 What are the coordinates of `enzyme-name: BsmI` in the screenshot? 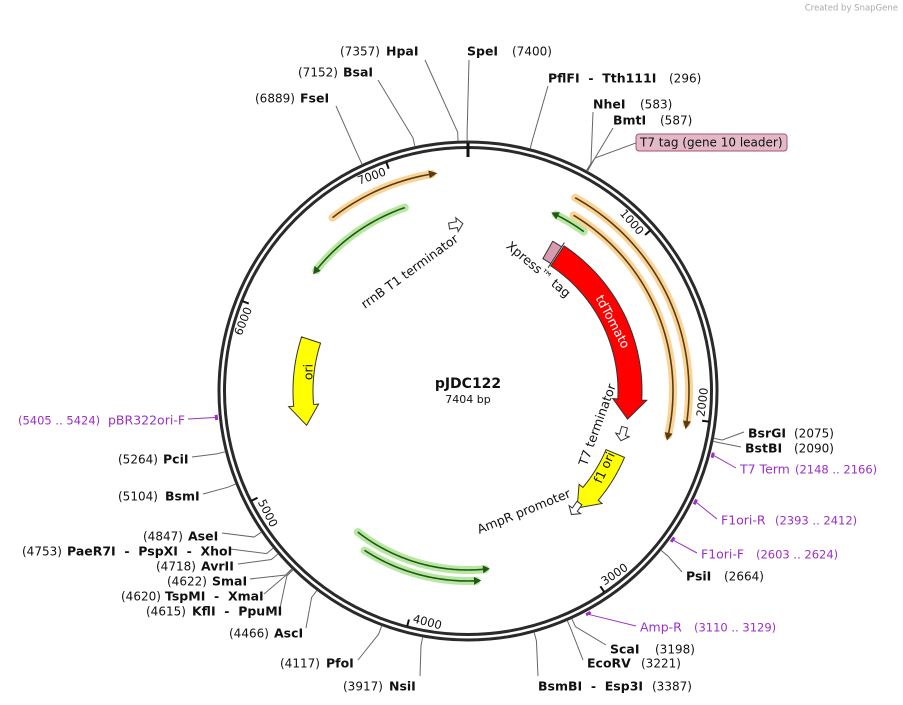 It's located at (182, 496).